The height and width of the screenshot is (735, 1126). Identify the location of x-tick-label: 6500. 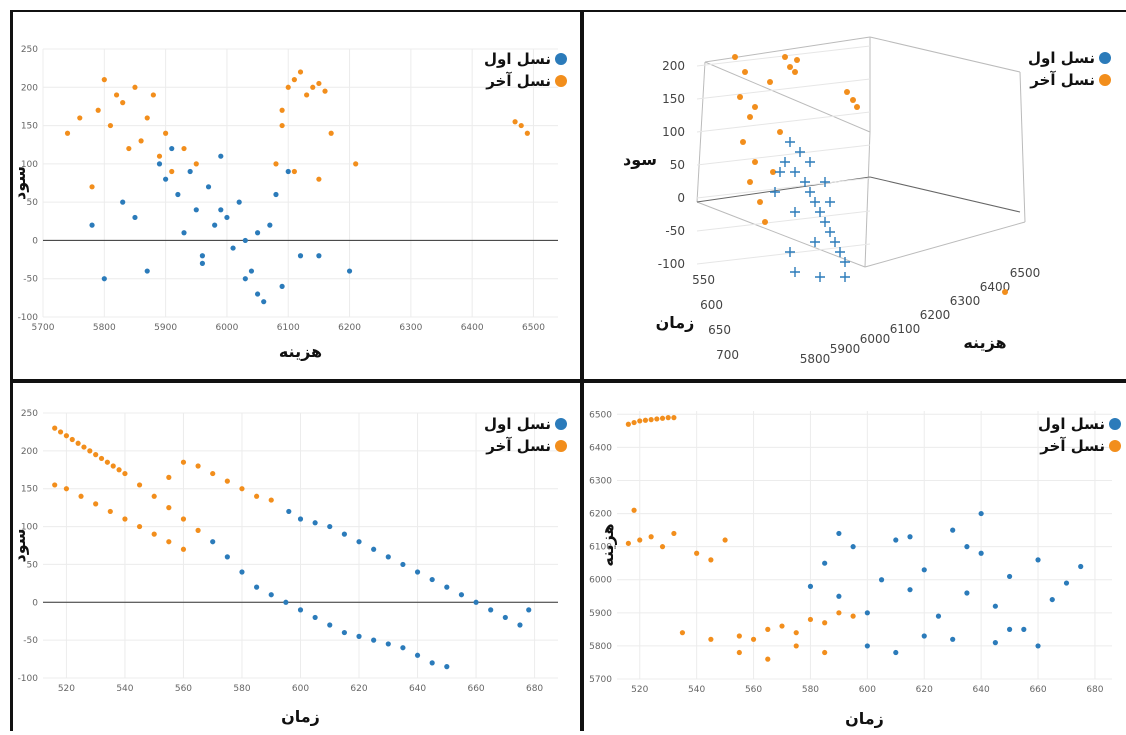
(533, 328).